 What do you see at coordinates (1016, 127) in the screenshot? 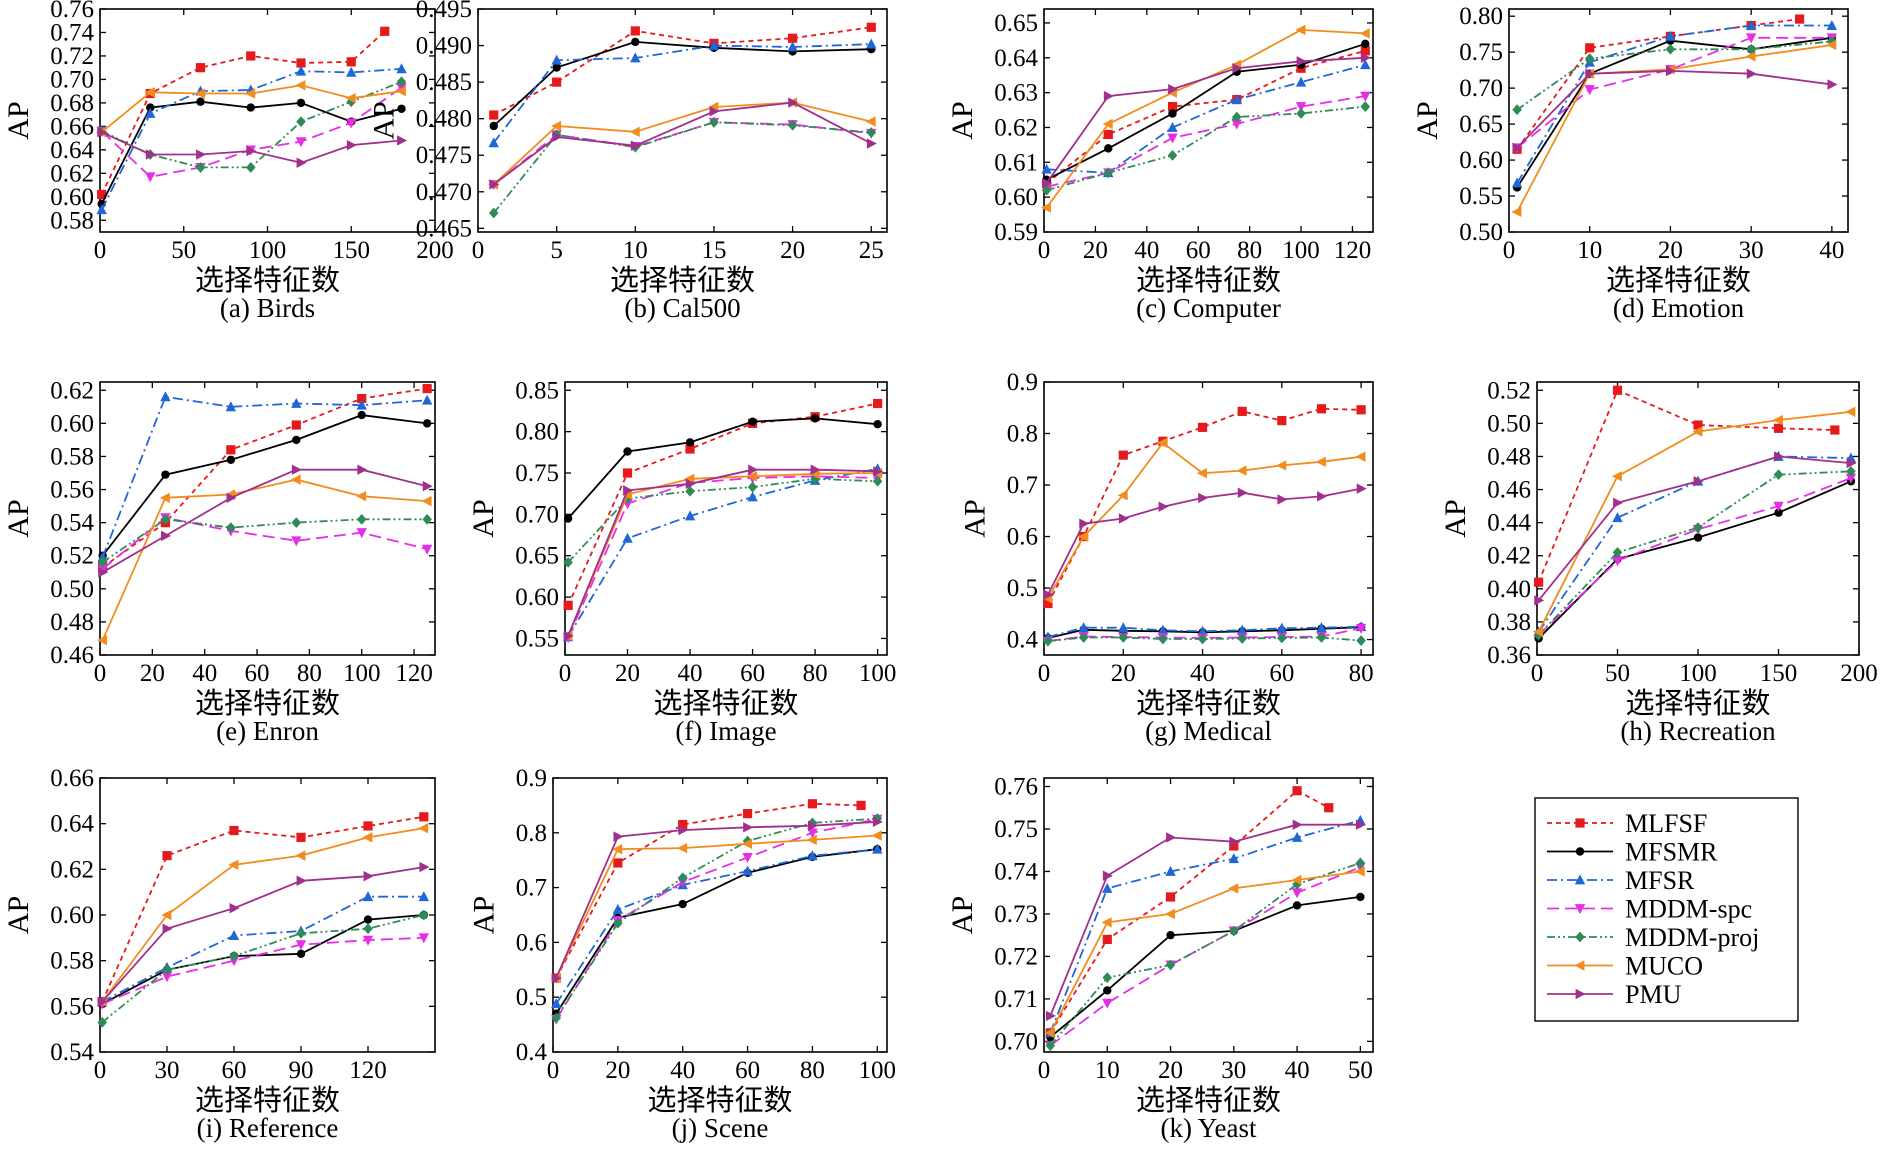
I see `y-tick-label: 0.62` at bounding box center [1016, 127].